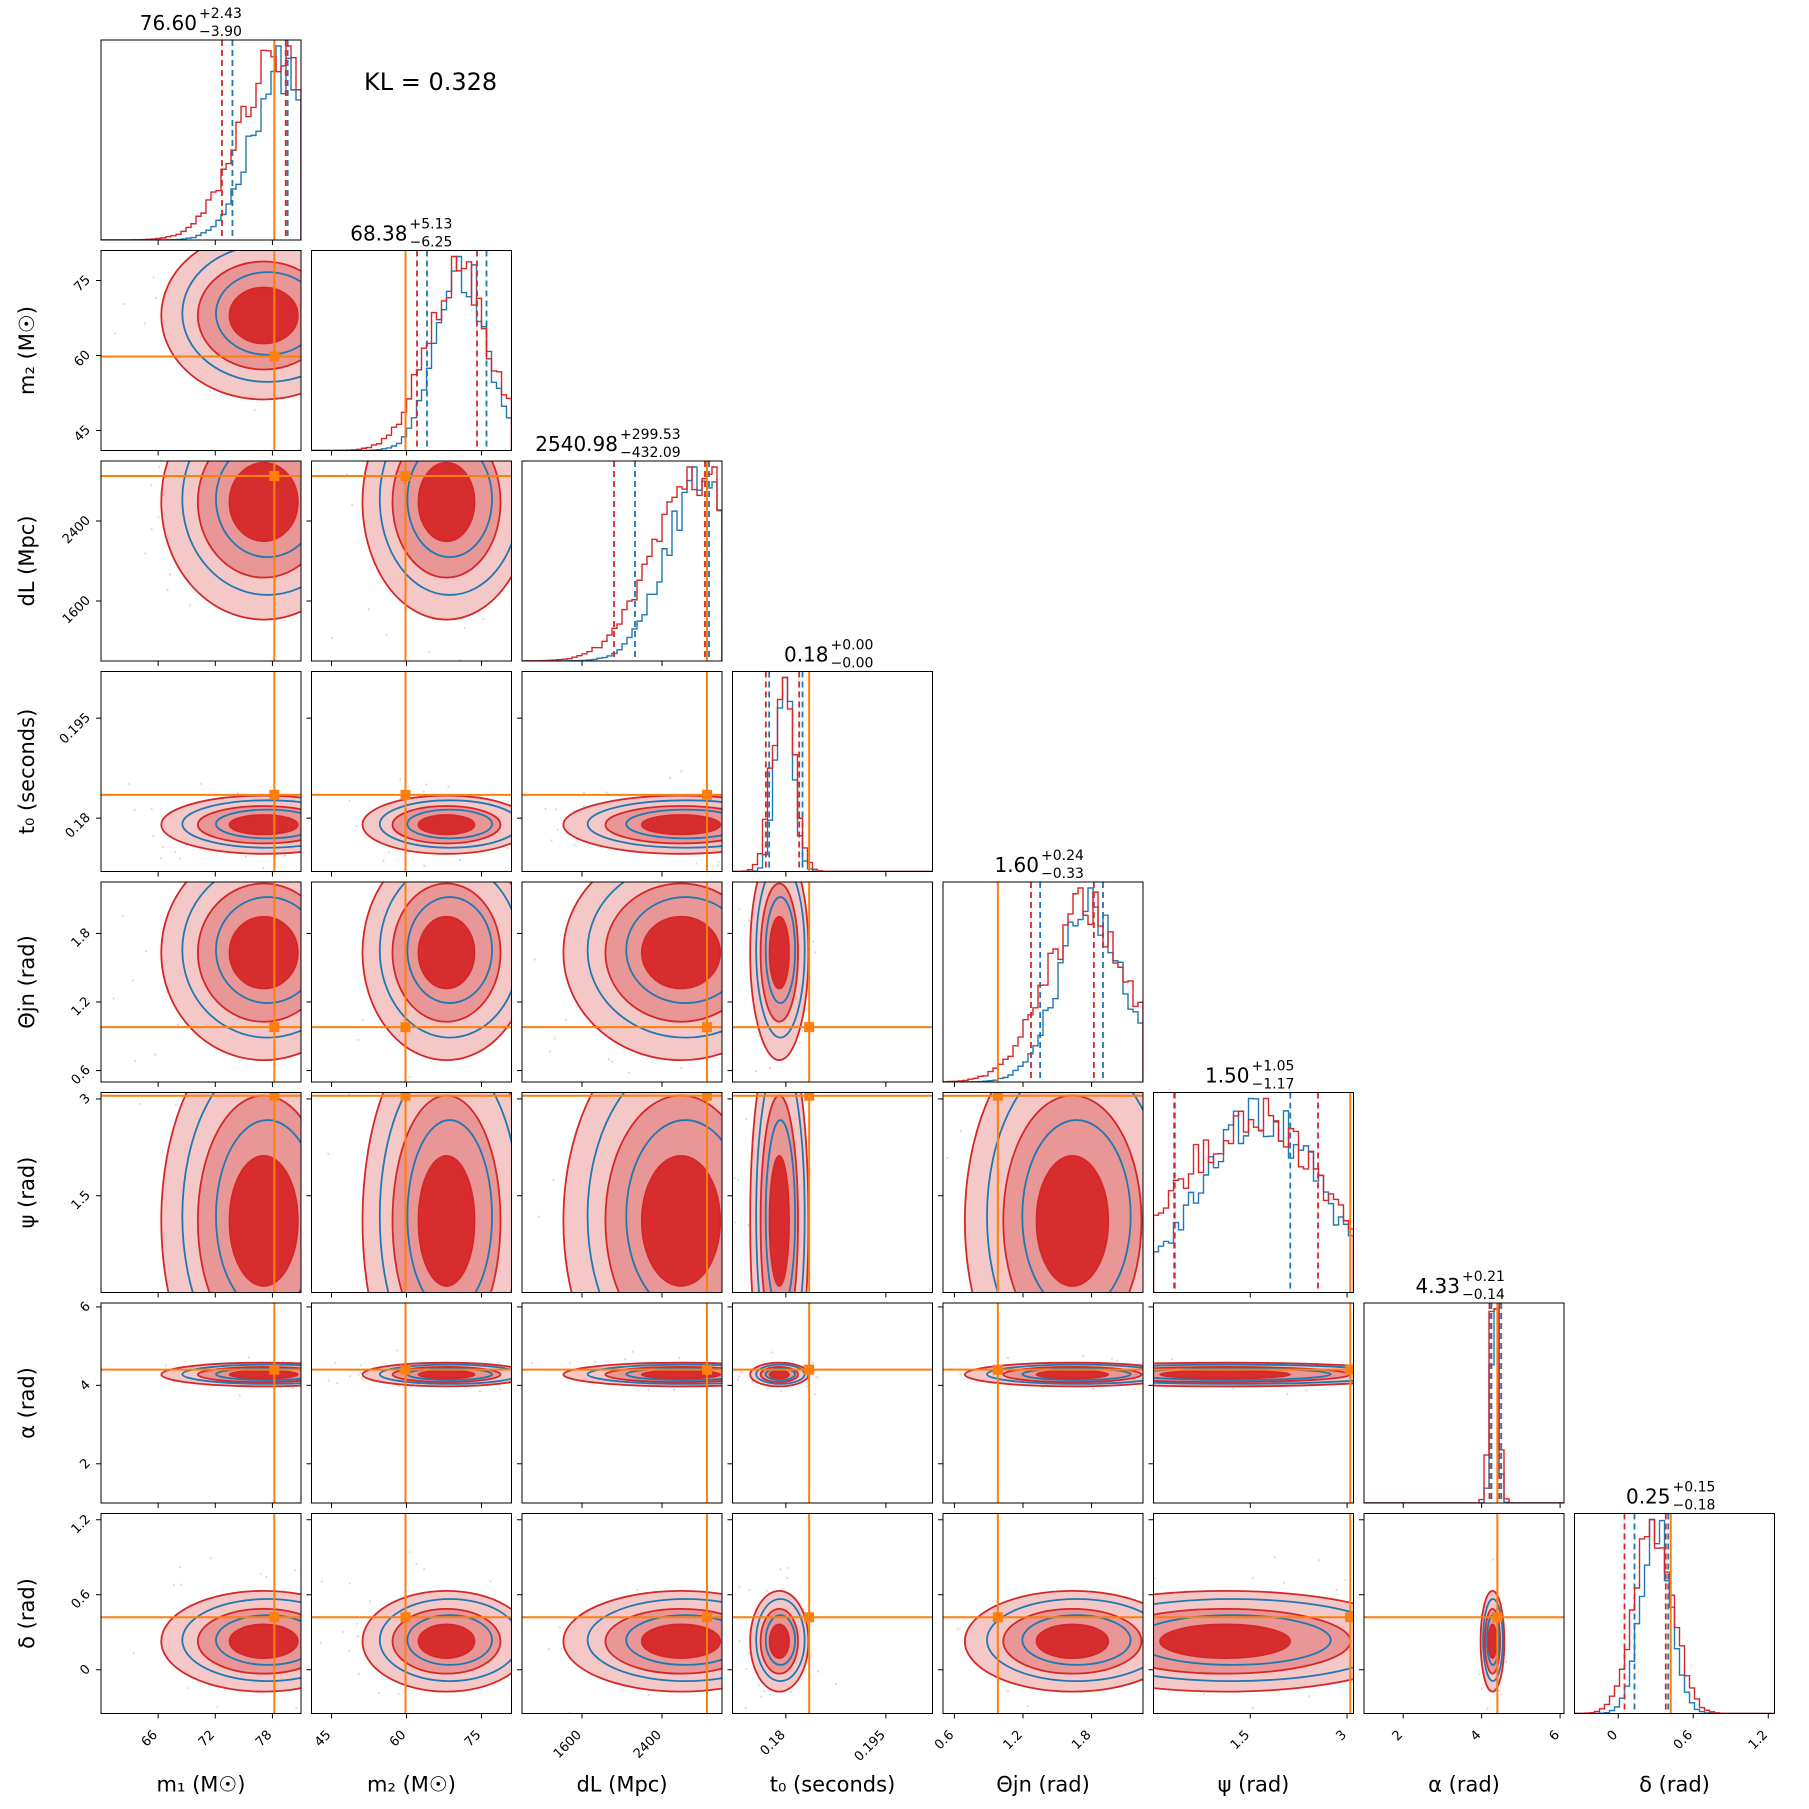 Image resolution: width=1809 pixels, height=1809 pixels. Describe the element at coordinates (1158, 1405) in the screenshot. I see `scatter-panel-psi-alpha` at that location.